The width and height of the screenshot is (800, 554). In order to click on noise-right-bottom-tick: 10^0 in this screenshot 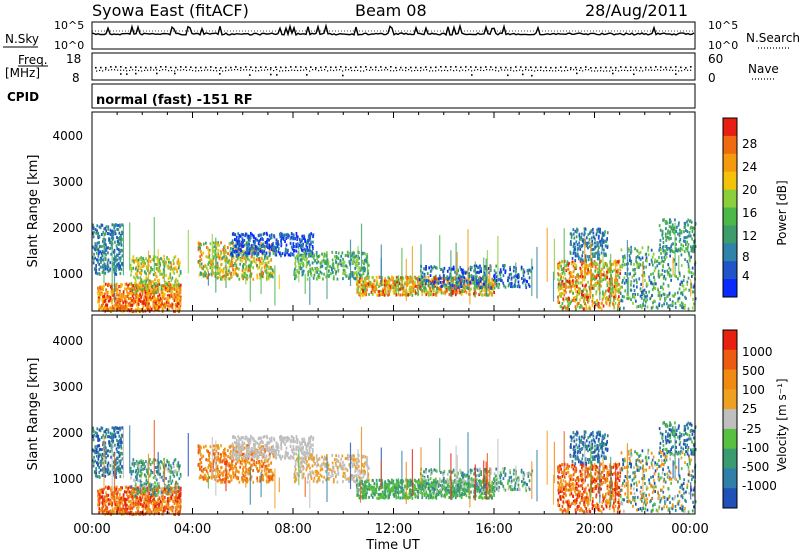, I will do `click(723, 45)`.